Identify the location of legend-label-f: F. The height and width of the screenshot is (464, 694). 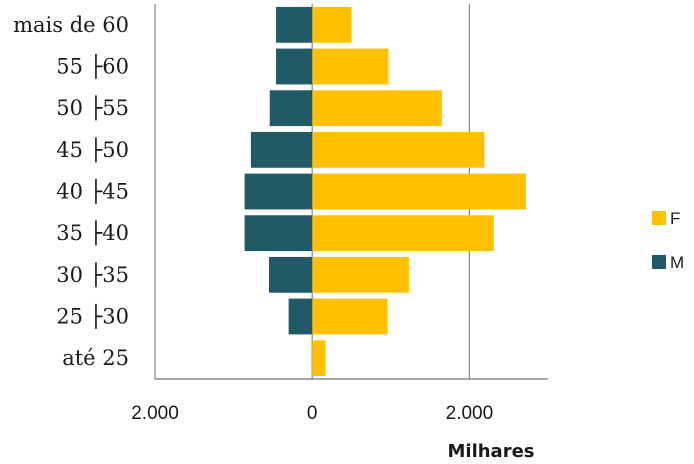
(675, 218).